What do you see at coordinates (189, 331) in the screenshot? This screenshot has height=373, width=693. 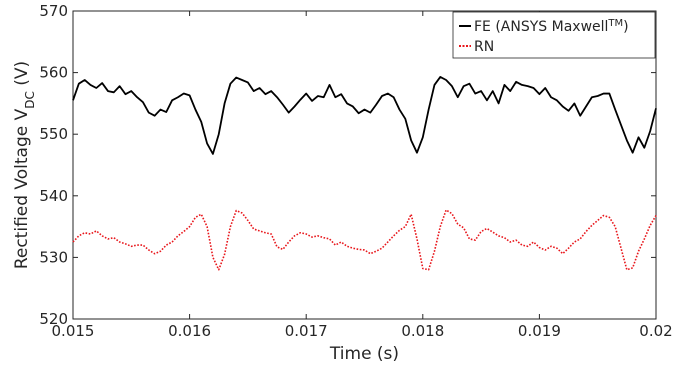 I see `x-tick-label: 0.016` at bounding box center [189, 331].